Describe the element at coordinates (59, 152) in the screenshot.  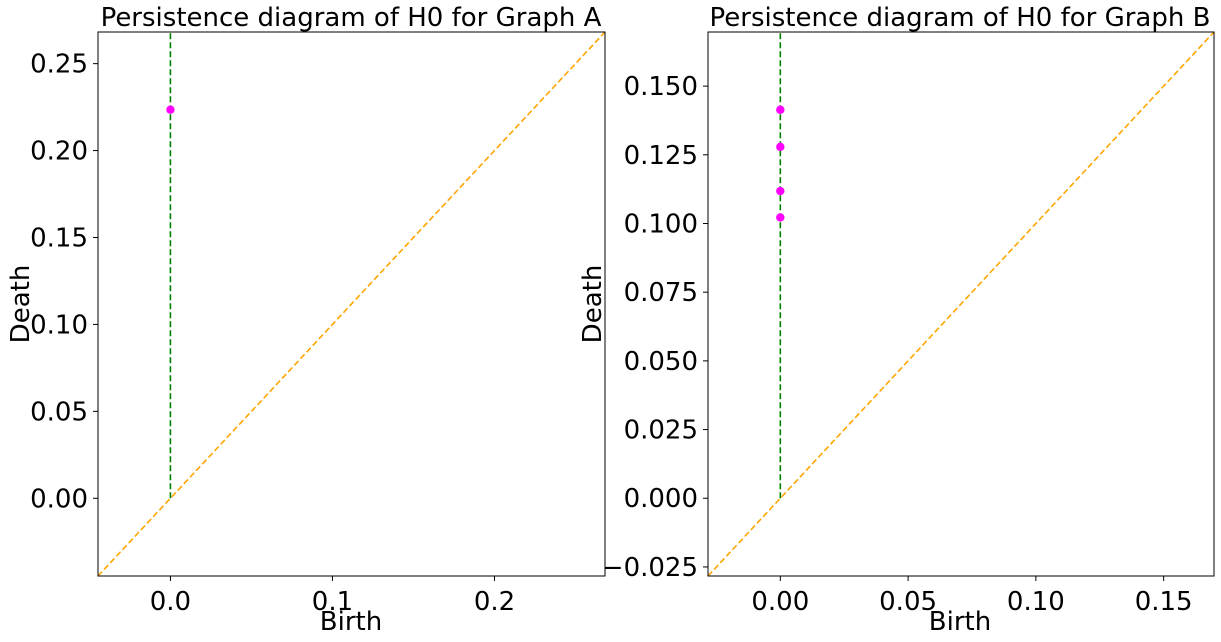
I see `y-tick-label: 0.20` at that location.